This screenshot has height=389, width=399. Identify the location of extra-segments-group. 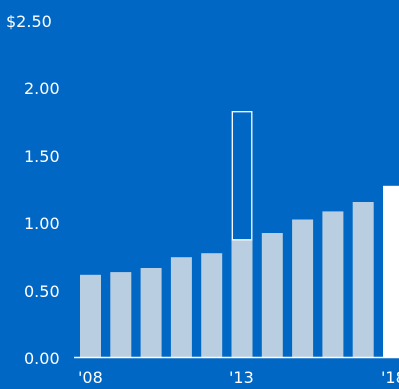
(242, 176).